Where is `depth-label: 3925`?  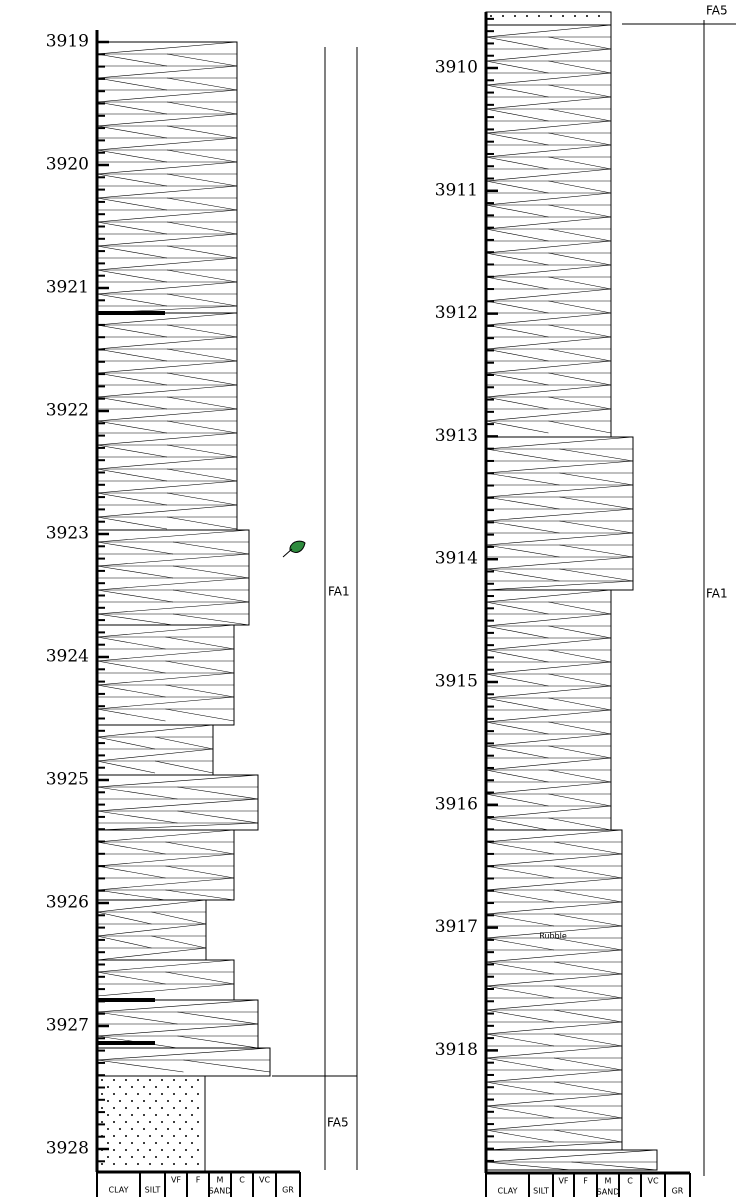
depth-label: 3925 is located at coordinates (67, 780).